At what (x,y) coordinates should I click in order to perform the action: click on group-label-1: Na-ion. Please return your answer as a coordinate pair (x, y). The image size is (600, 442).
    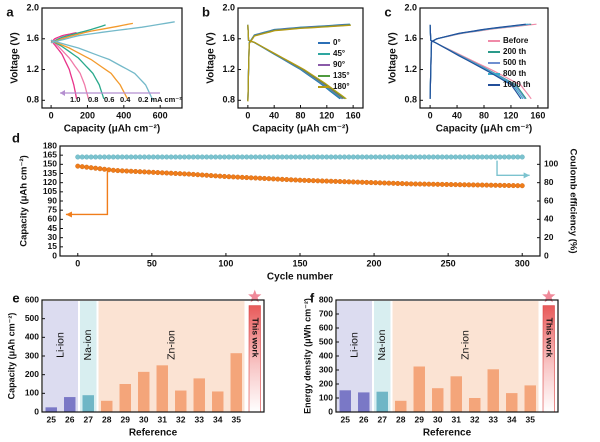
    Looking at the image, I should click on (382, 344).